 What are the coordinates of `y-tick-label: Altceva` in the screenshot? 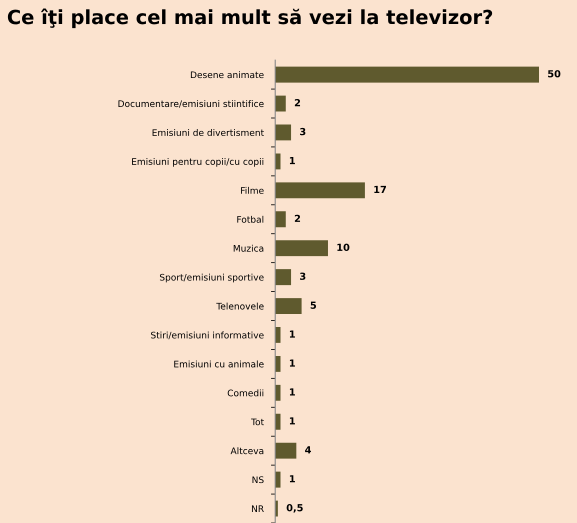 It's located at (247, 450).